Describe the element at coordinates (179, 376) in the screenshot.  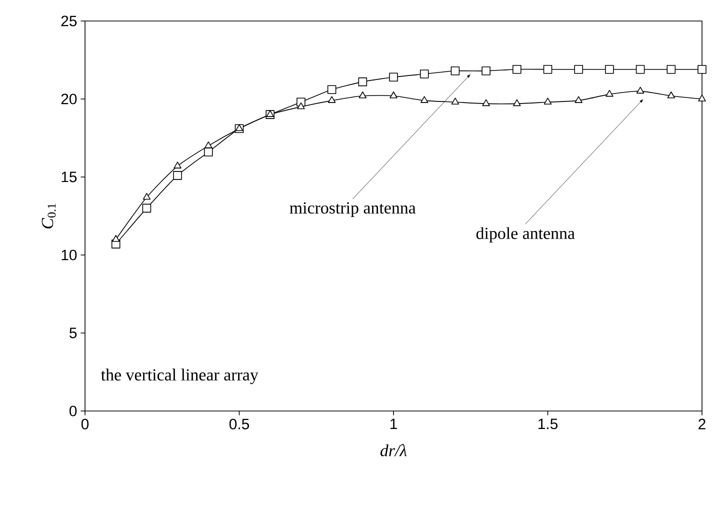
I see `annotation: the vertical linear array` at that location.